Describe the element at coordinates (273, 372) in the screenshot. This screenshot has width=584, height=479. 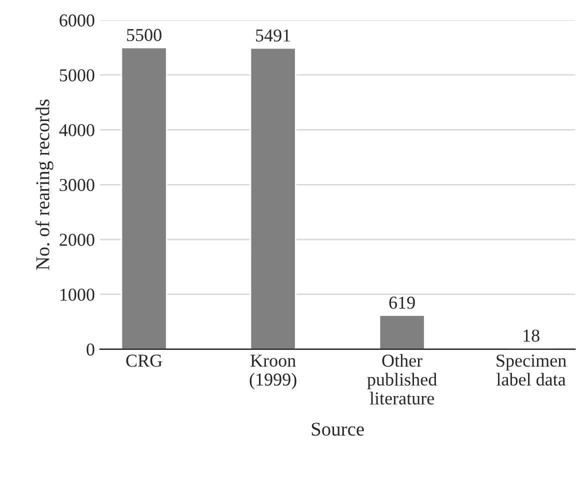
I see `x-tick-label: Kroon (1999)` at that location.